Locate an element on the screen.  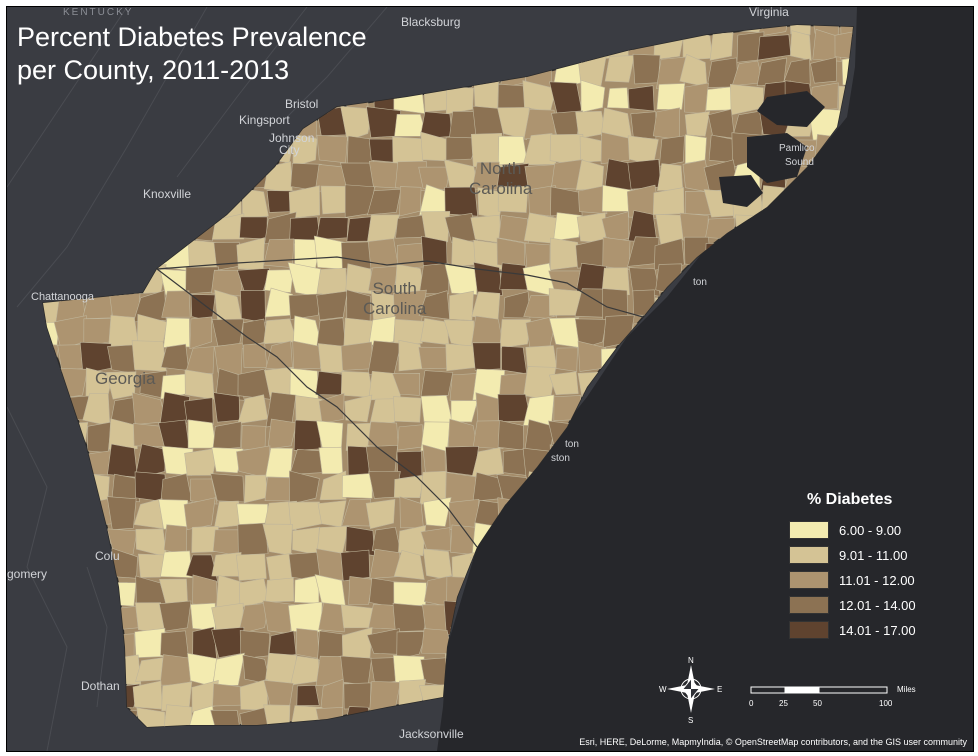
compass-w: W is located at coordinates (663, 689).